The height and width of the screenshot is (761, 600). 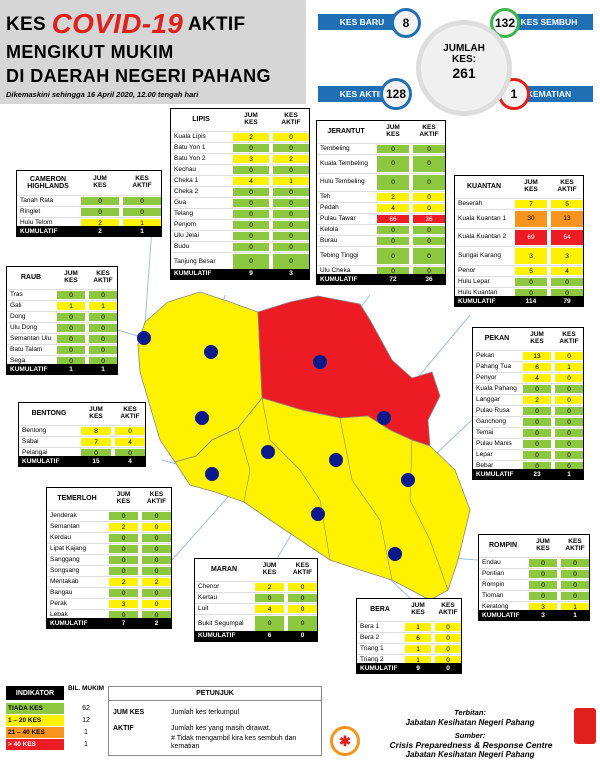 I want to click on mukim-name: Penor, so click(x=467, y=270).